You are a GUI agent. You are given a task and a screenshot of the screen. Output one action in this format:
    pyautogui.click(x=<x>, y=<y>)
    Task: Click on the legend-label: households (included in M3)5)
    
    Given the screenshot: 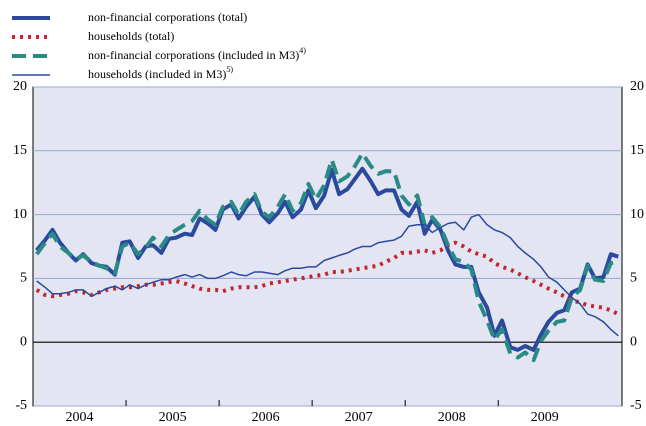 What is the action you would take?
    pyautogui.click(x=160, y=73)
    